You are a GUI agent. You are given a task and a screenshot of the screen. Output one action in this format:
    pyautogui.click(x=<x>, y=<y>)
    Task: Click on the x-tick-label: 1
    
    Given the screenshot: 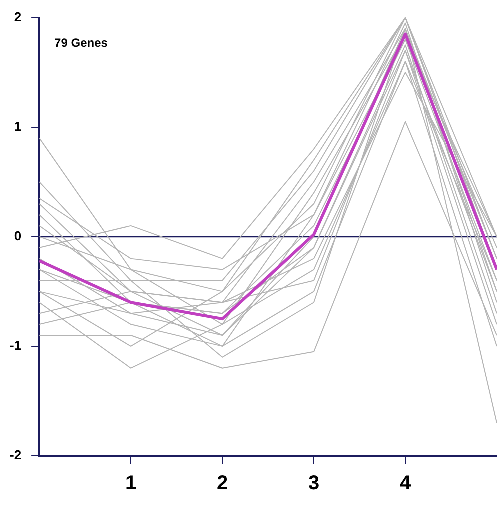 What is the action you would take?
    pyautogui.click(x=131, y=483)
    